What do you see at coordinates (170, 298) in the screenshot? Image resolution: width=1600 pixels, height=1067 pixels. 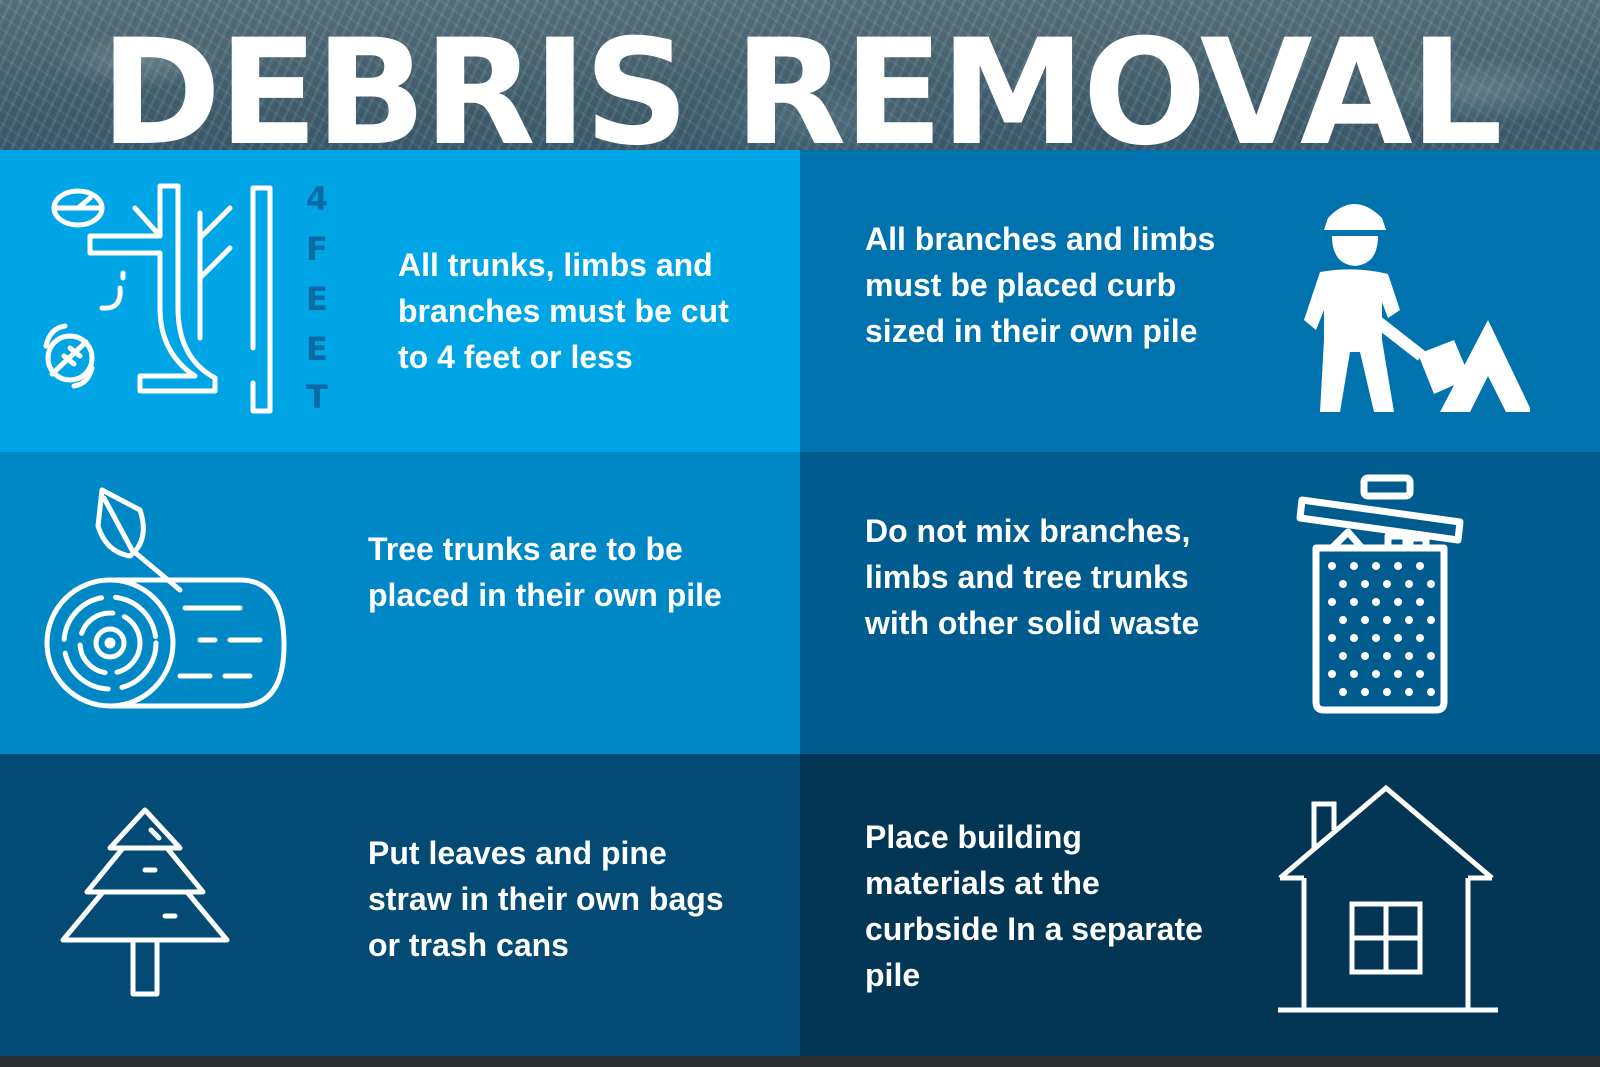 I see `tree-branch-icon` at bounding box center [170, 298].